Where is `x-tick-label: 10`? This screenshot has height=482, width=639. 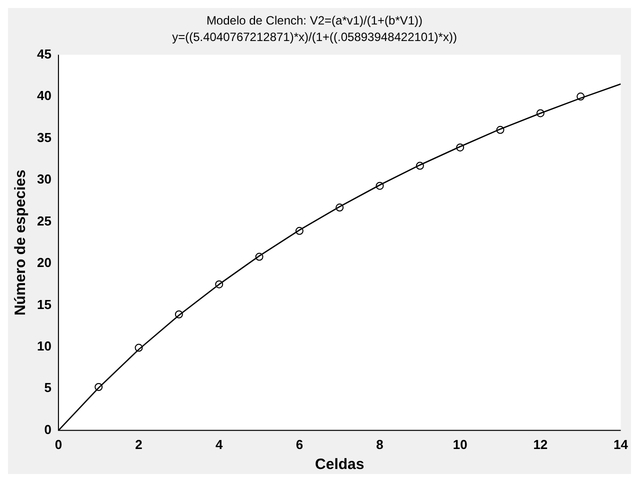
x-tick-label: 10 is located at coordinates (460, 444).